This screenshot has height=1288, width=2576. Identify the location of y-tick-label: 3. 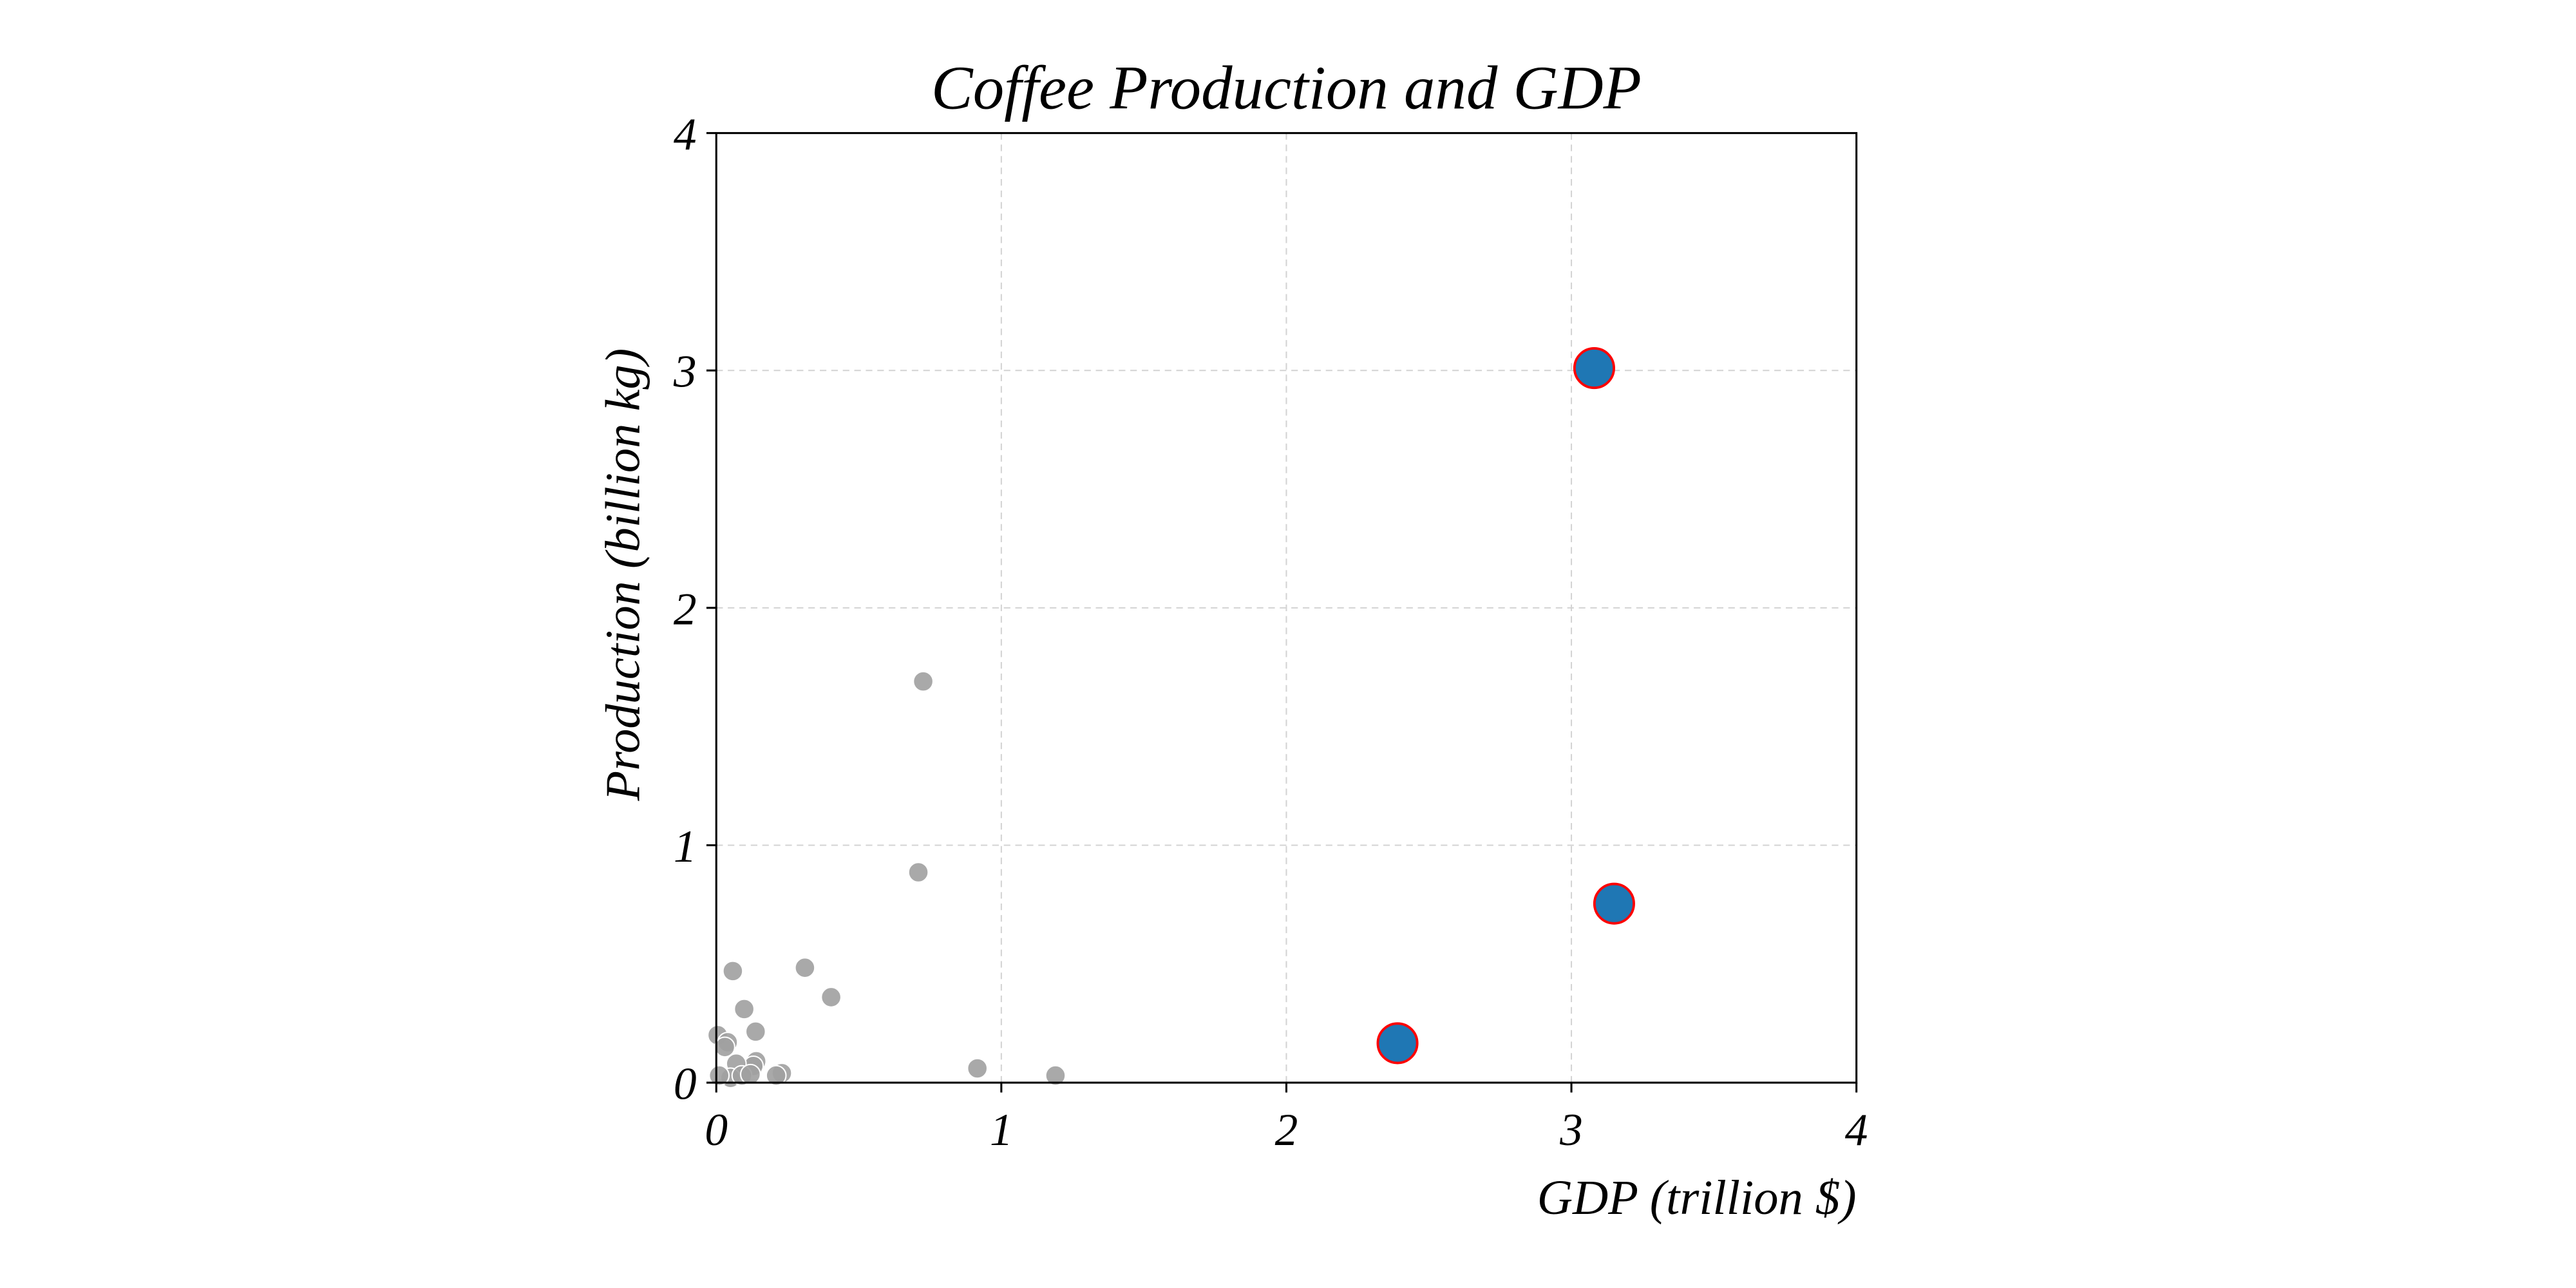
(685, 371).